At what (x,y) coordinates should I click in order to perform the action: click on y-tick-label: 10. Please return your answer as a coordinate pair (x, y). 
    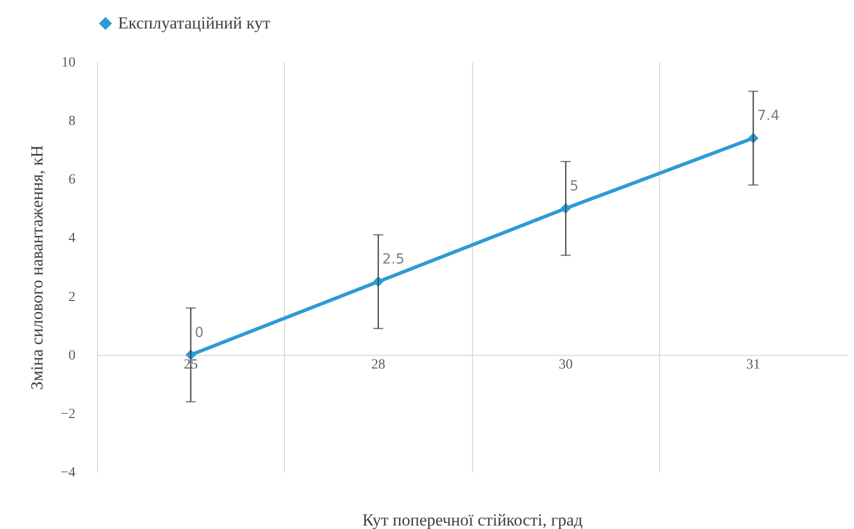
    Looking at the image, I should click on (69, 63).